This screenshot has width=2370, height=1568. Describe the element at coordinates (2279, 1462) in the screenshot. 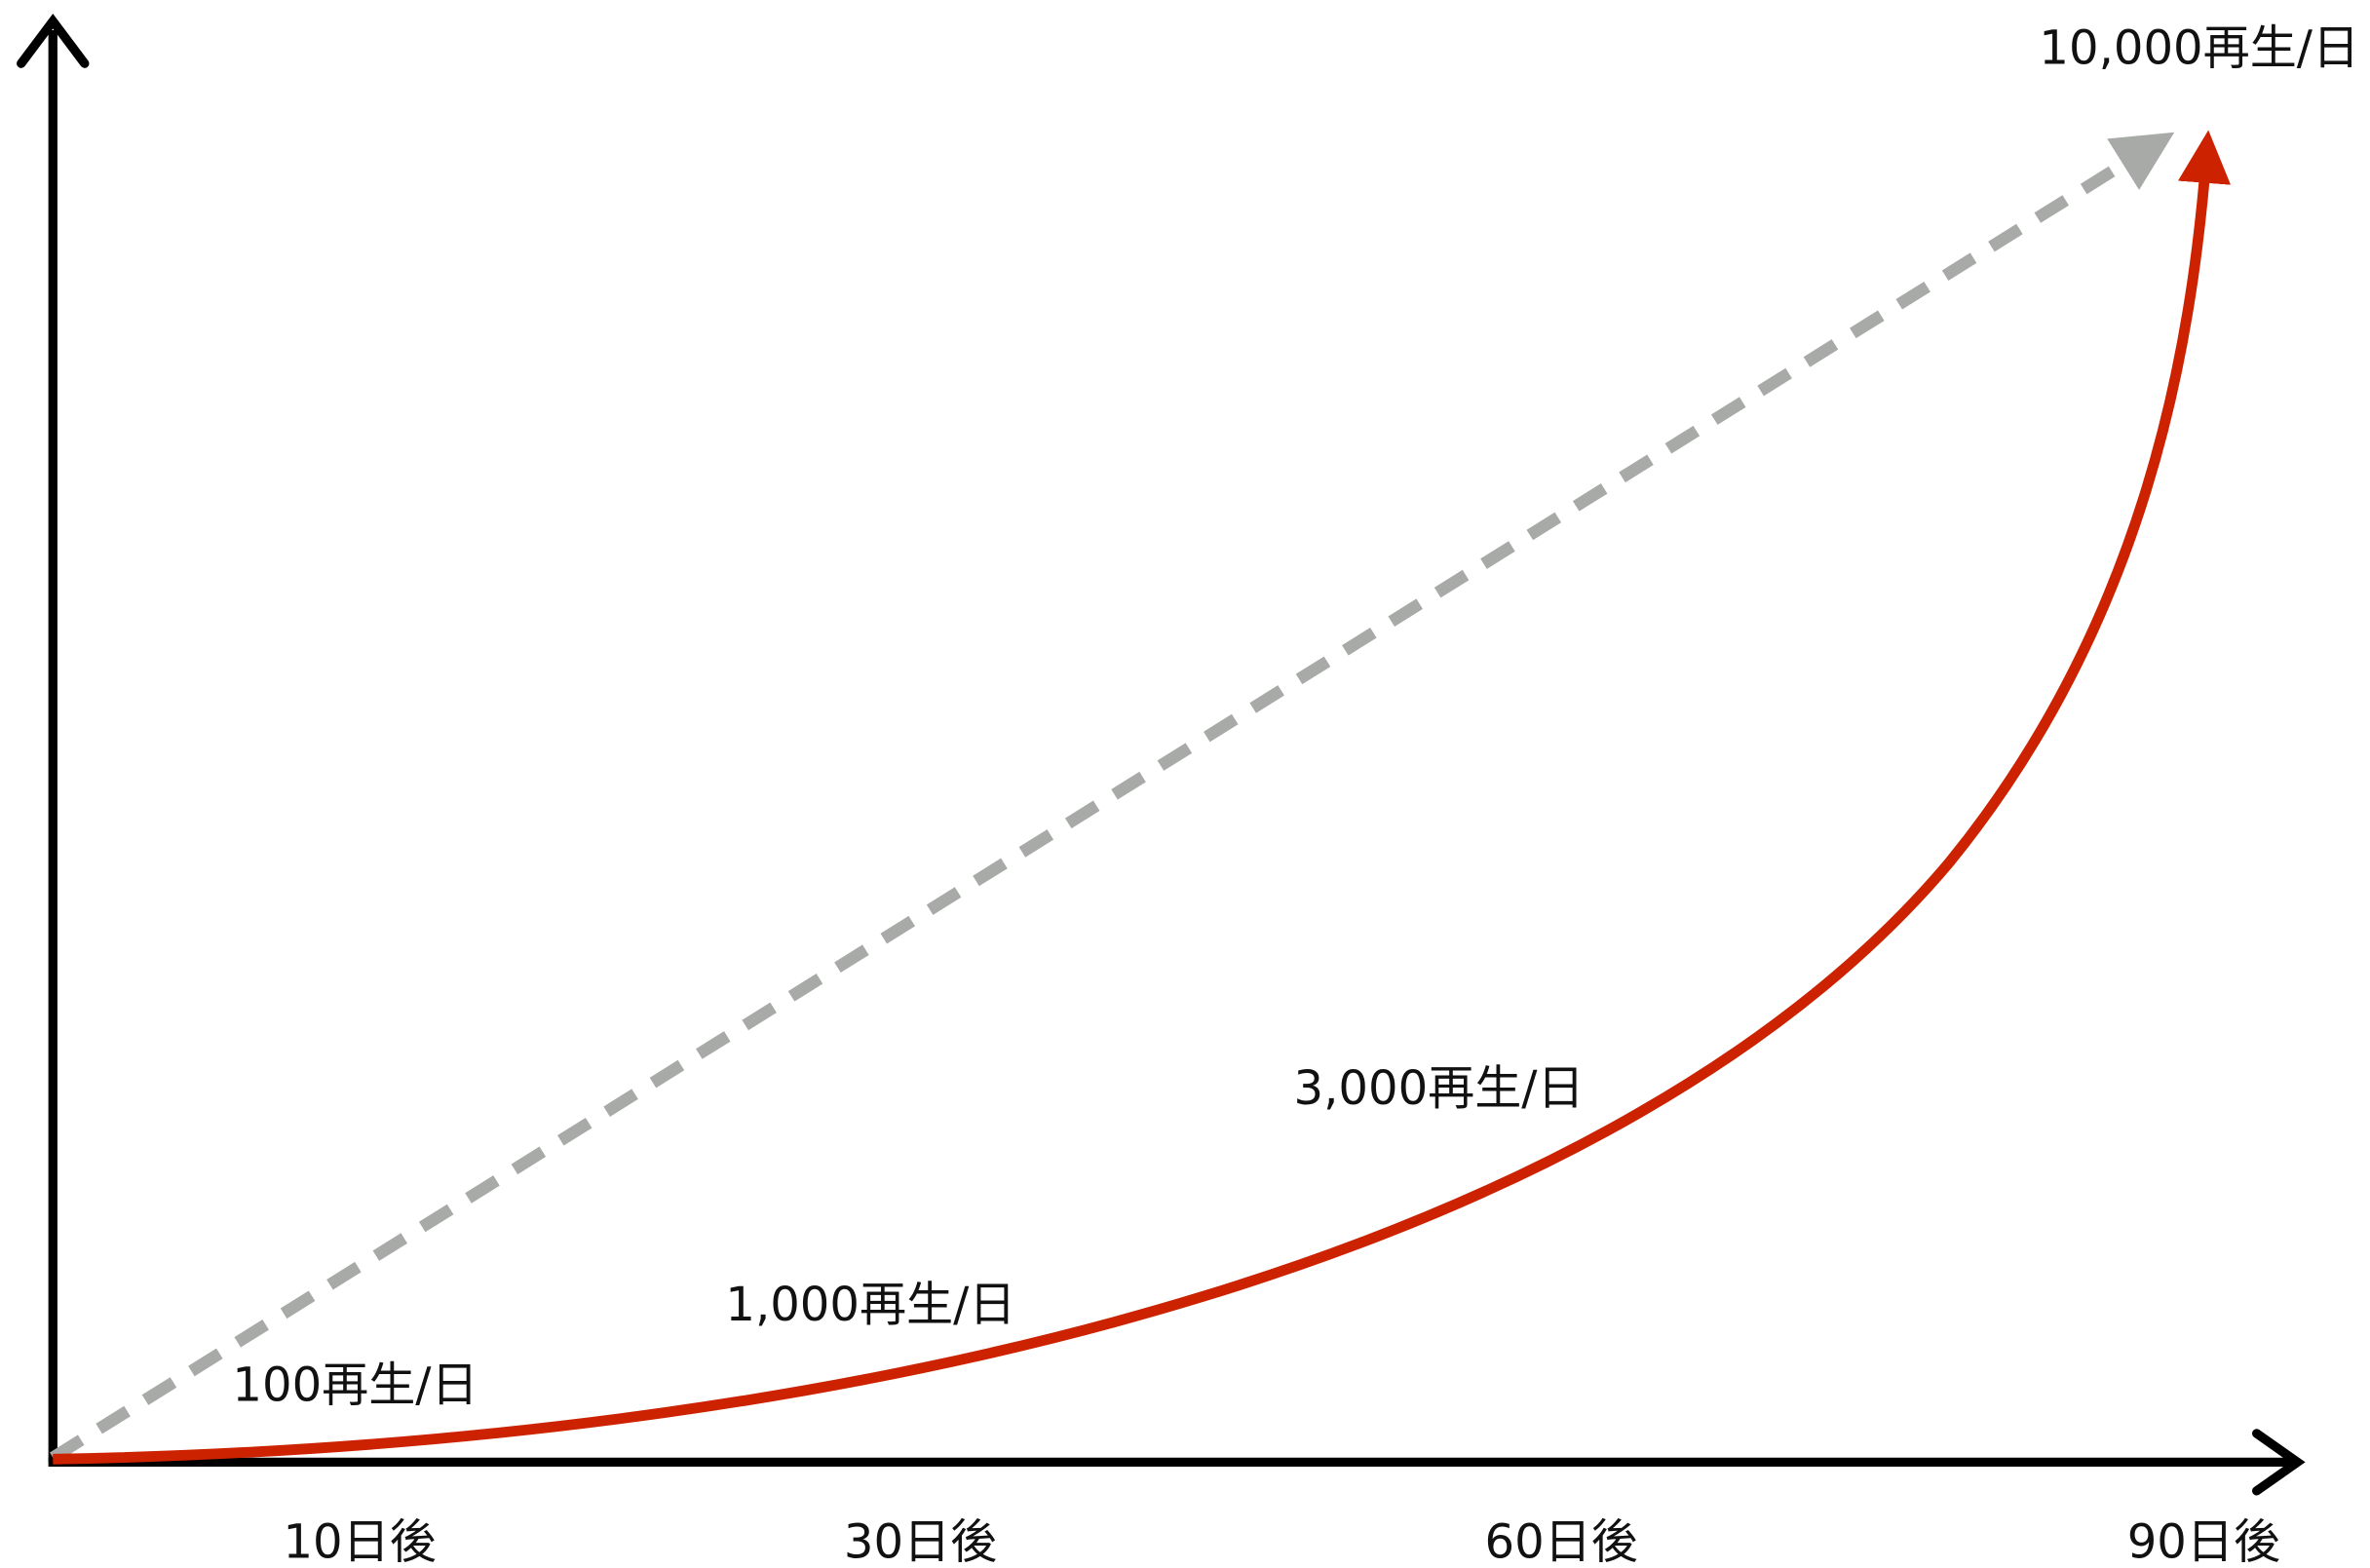

I see `x-axis-arrow` at that location.